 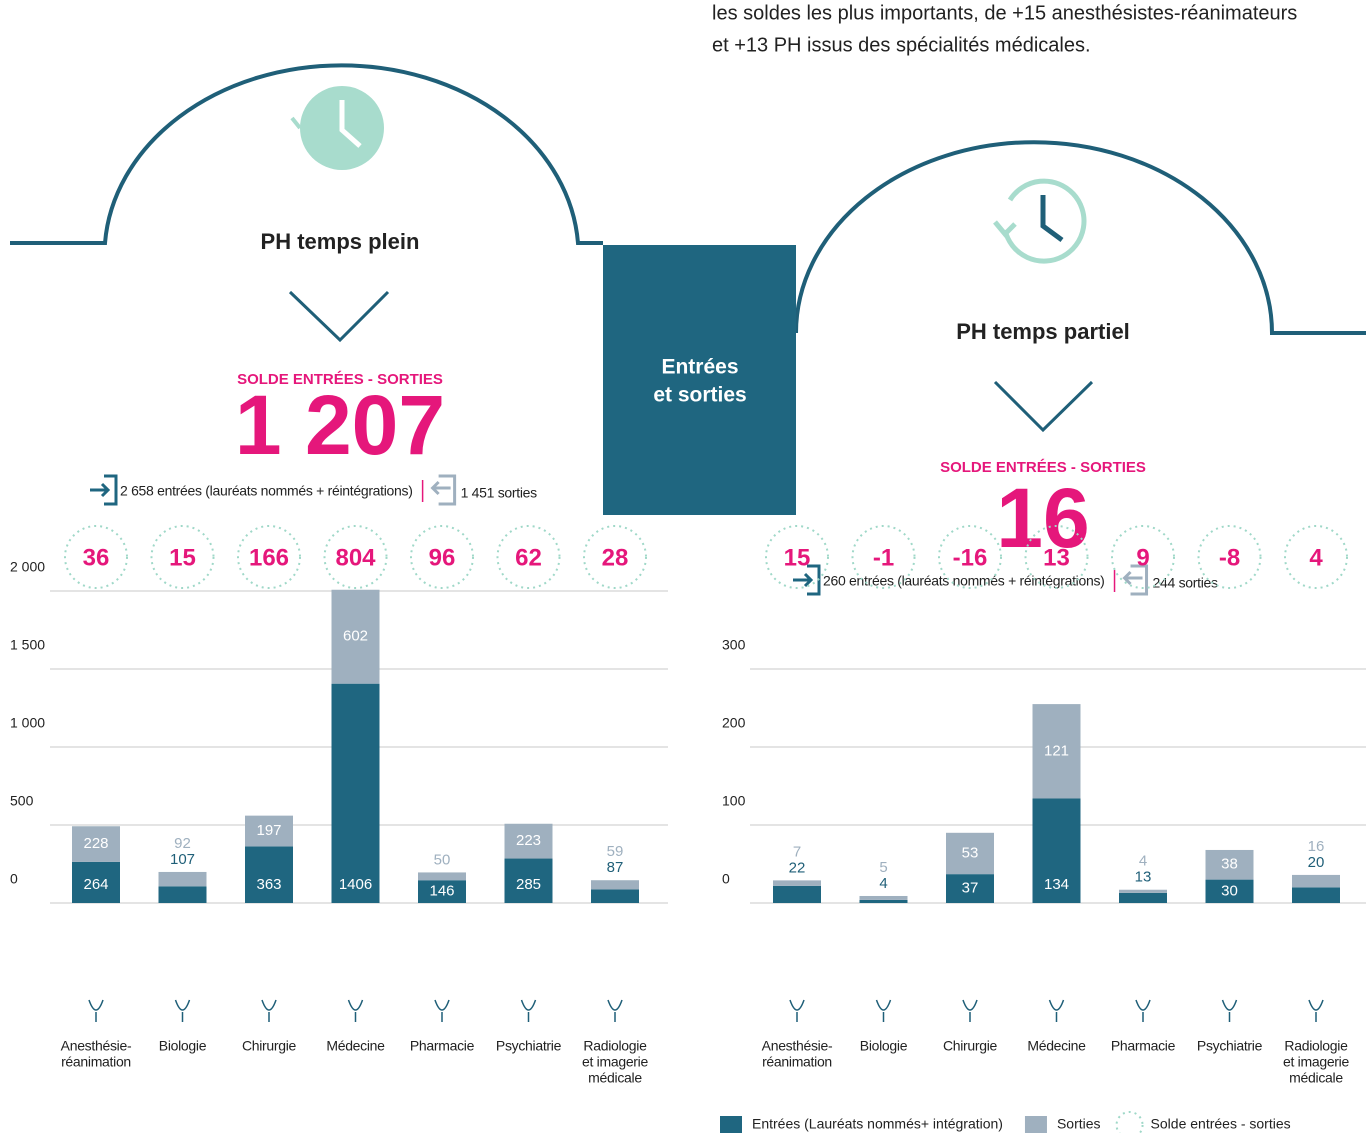 What do you see at coordinates (1129, 1122) in the screenshot?
I see `legend-swatch` at bounding box center [1129, 1122].